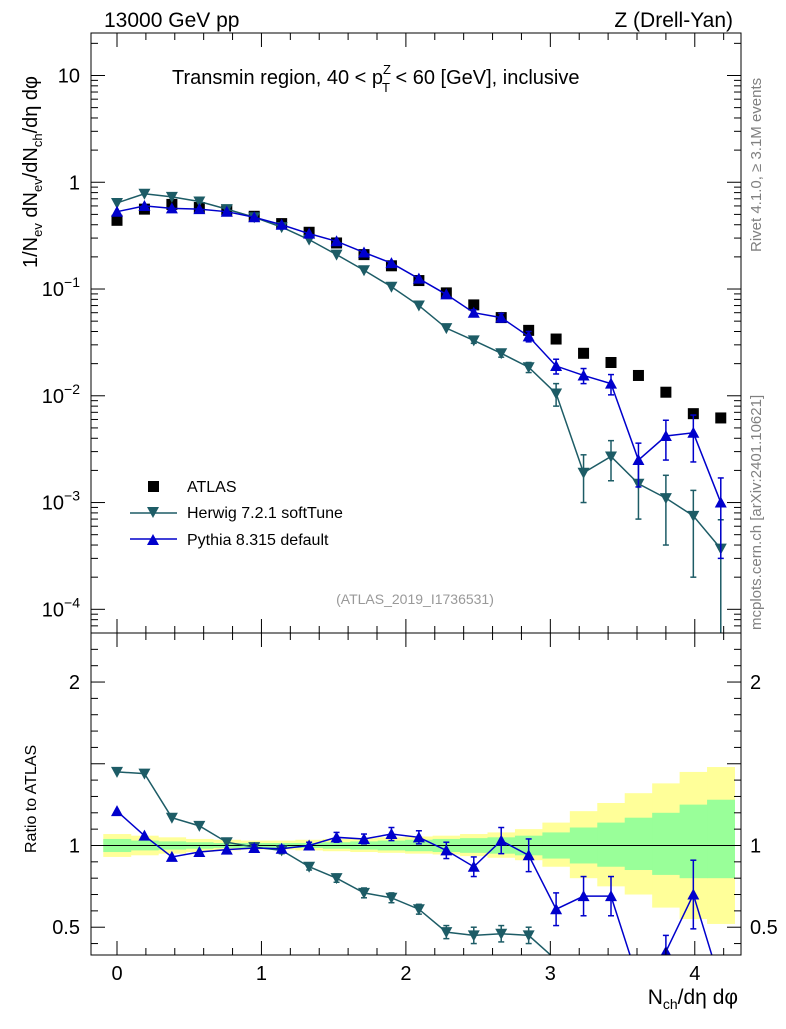  What do you see at coordinates (31, 799) in the screenshot?
I see `ratio-y-axis-label: Ratio to ATLAS` at bounding box center [31, 799].